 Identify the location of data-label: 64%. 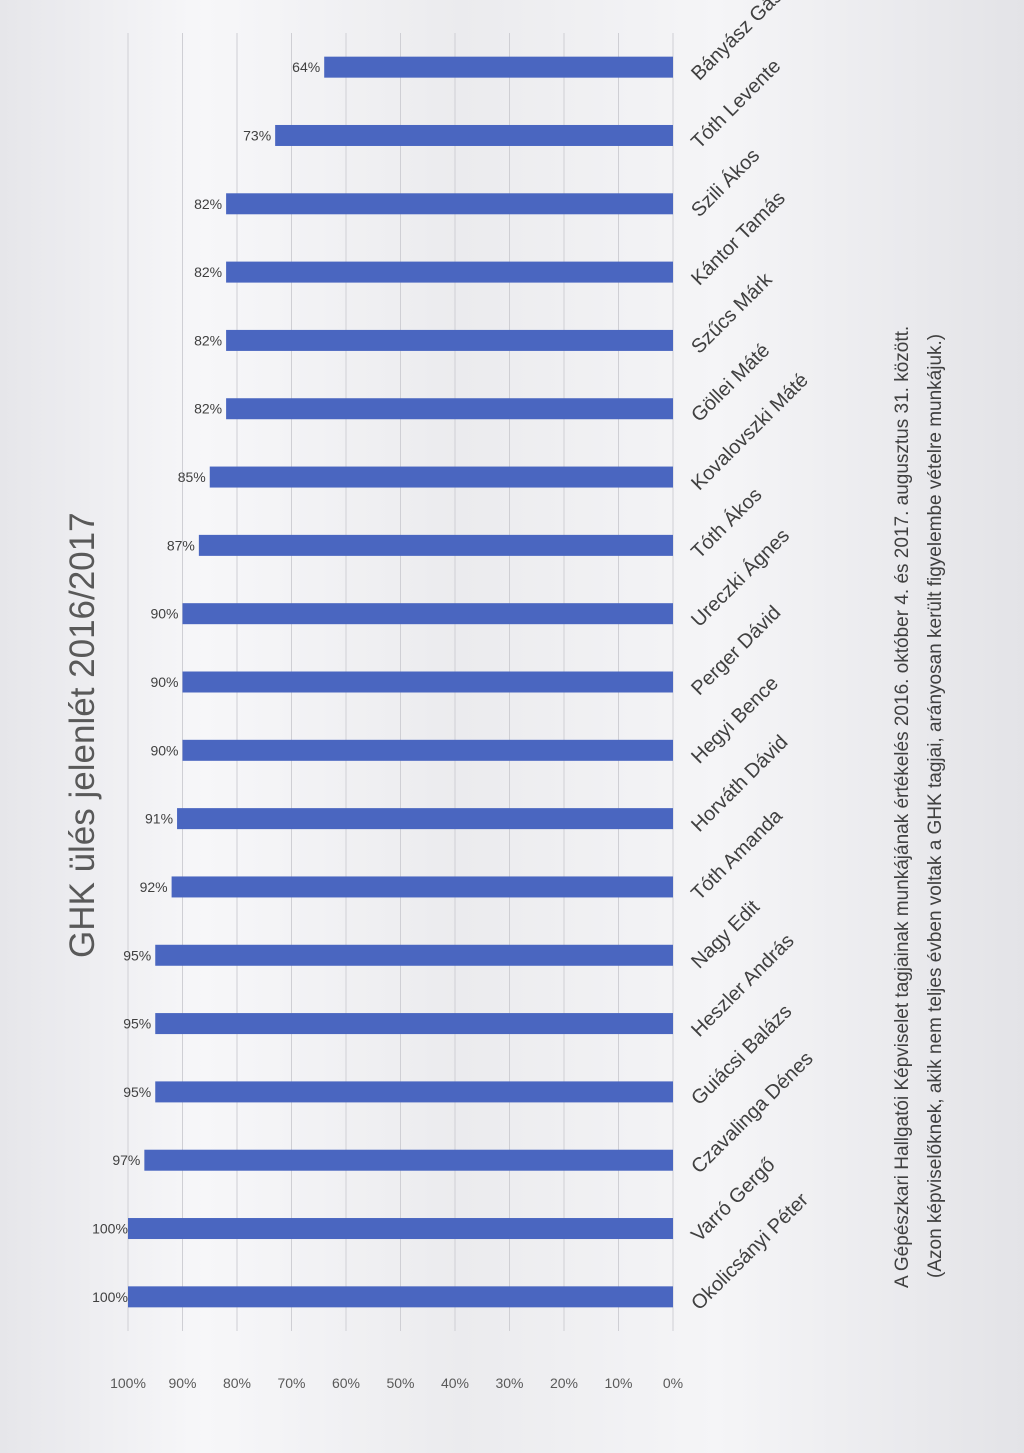
(306, 67).